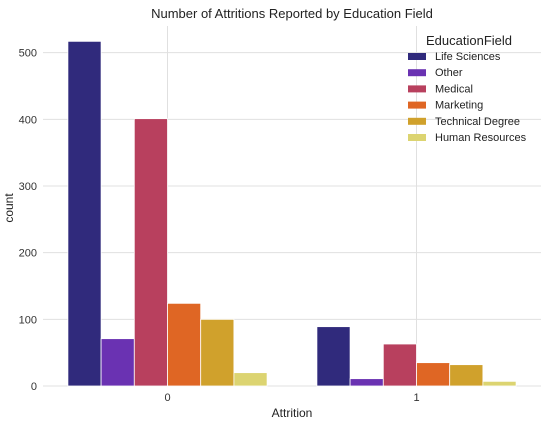 The width and height of the screenshot is (553, 423). Describe the element at coordinates (481, 138) in the screenshot. I see `legend-label: Human Resources` at that location.